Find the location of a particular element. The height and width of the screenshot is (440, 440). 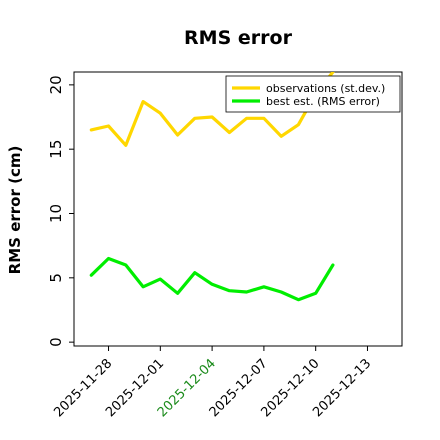

y-axis-label: RMS error (cm) is located at coordinates (15, 210).